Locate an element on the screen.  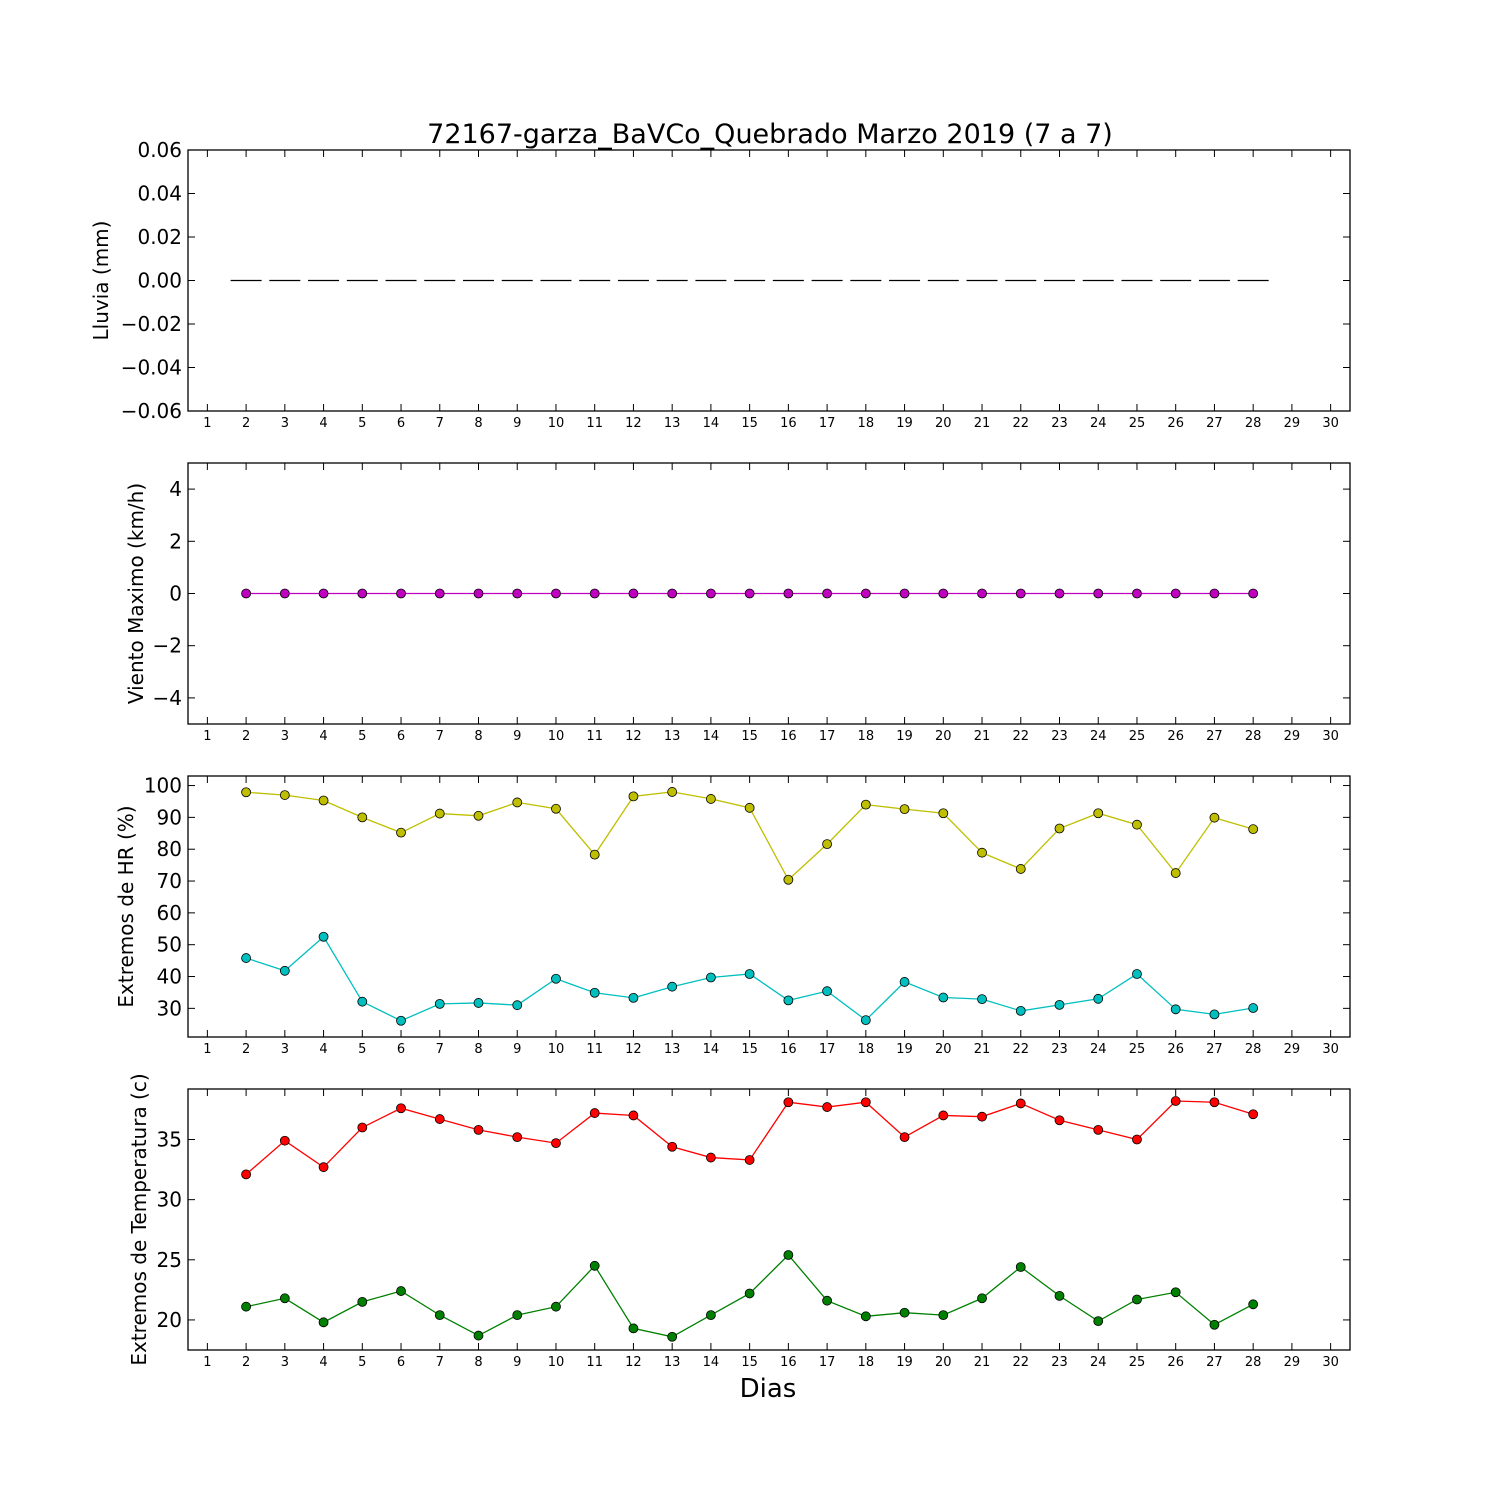
wind-xtick-label: 30 is located at coordinates (1330, 736).